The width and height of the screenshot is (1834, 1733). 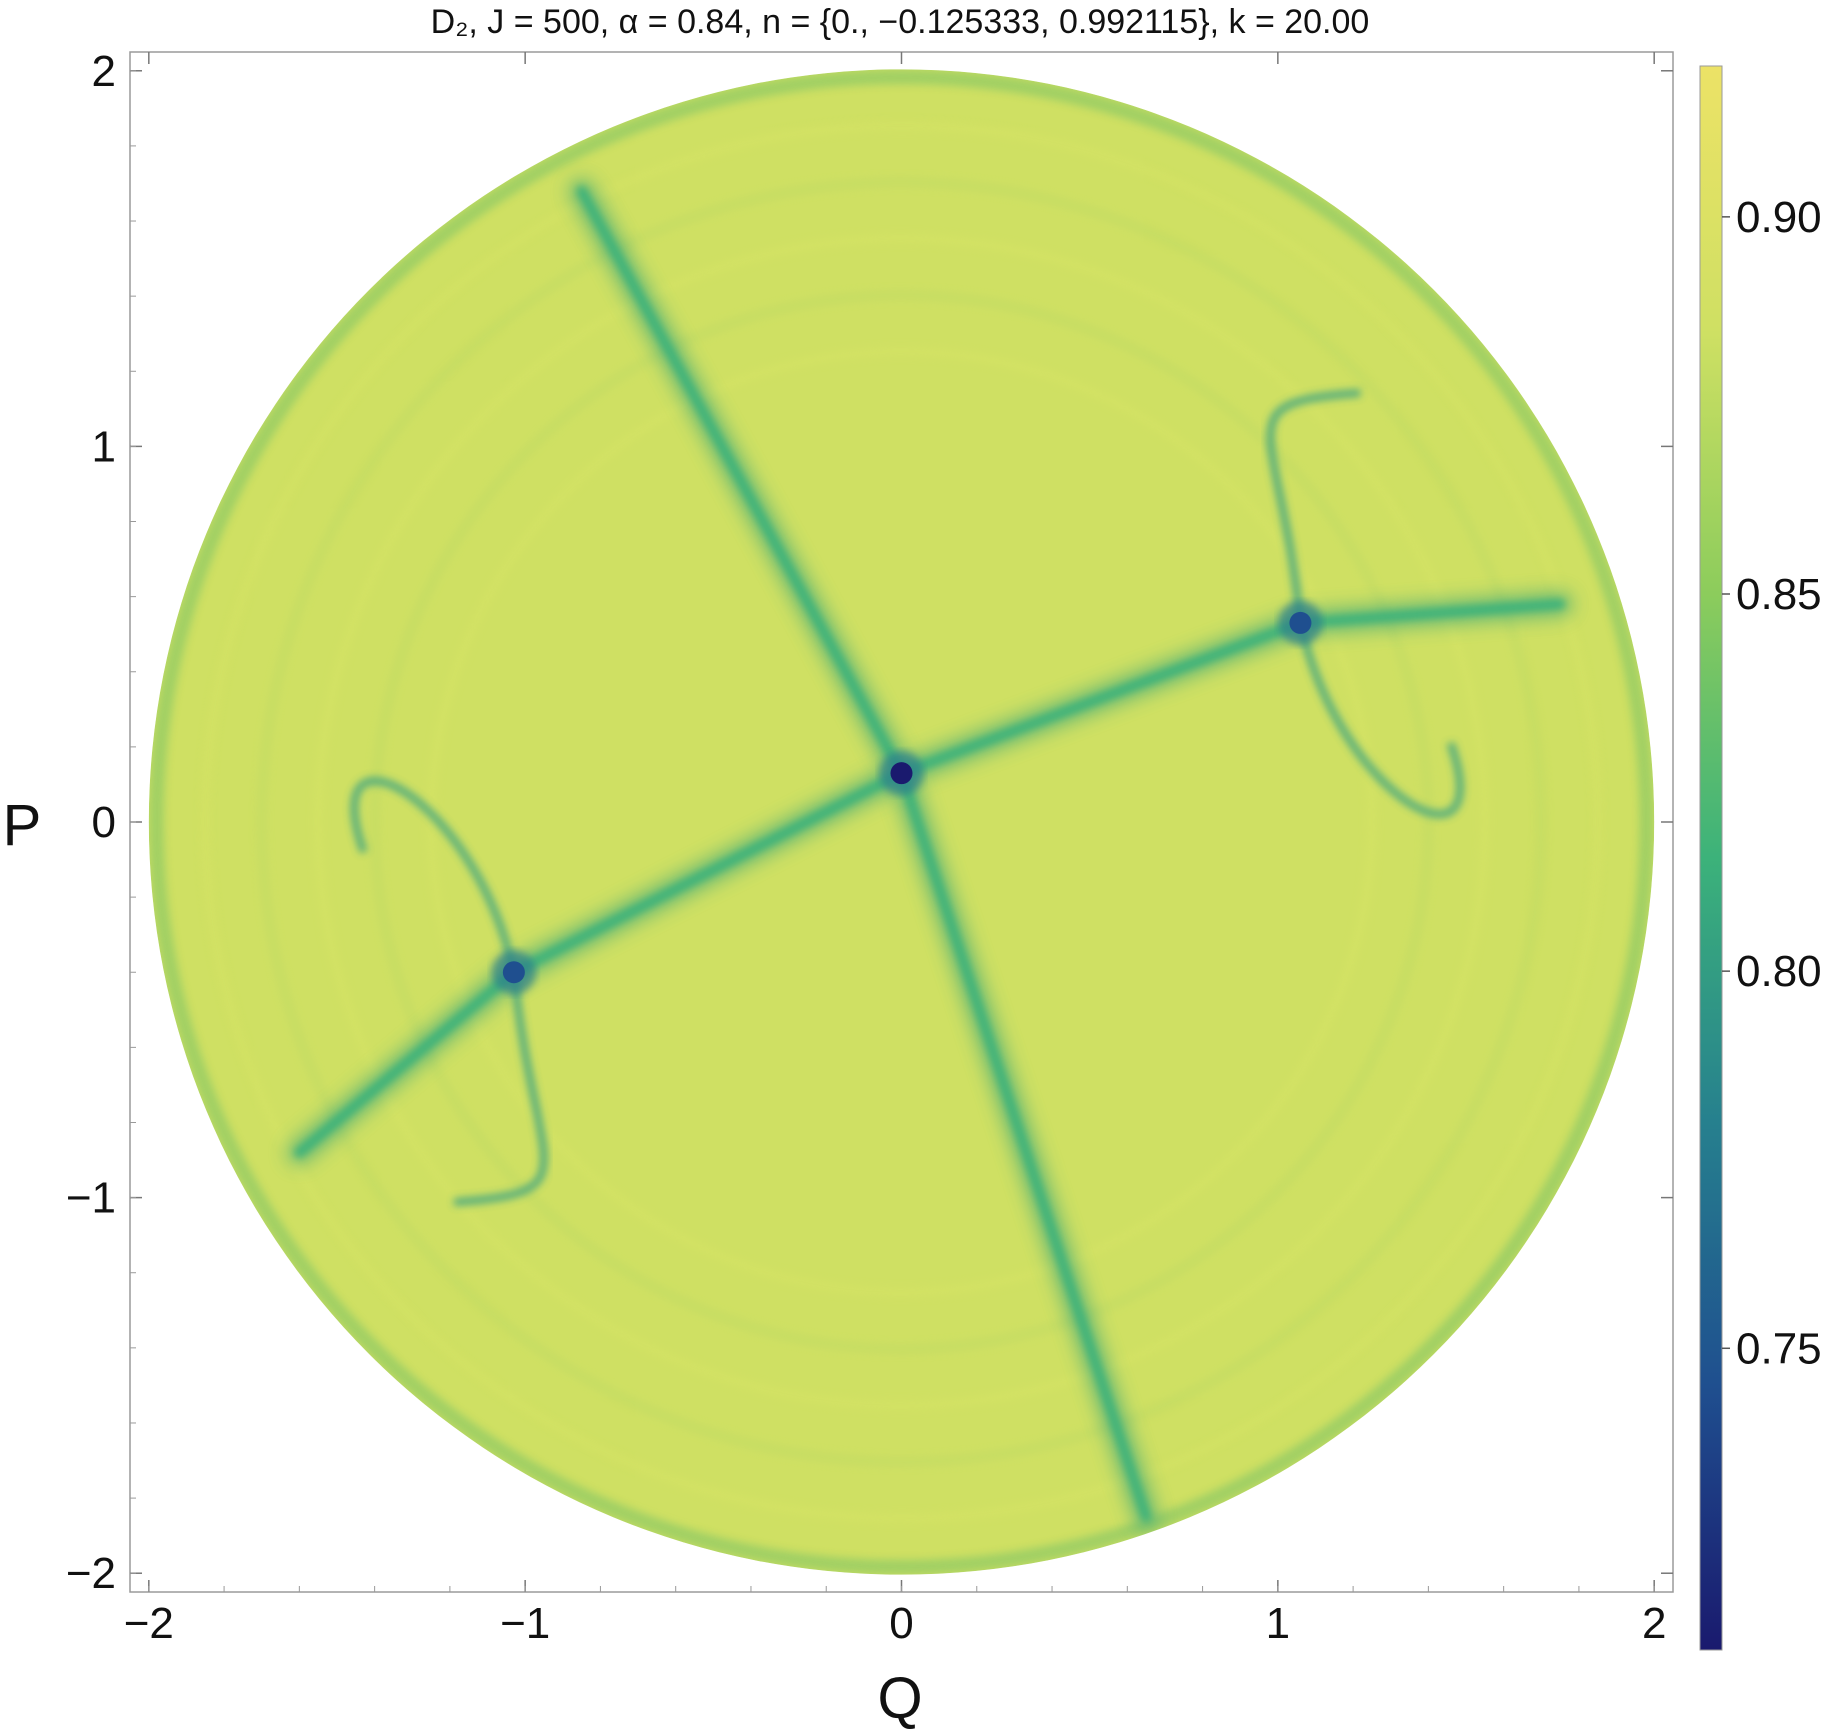 I want to click on colorbar-strip, so click(x=1711, y=858).